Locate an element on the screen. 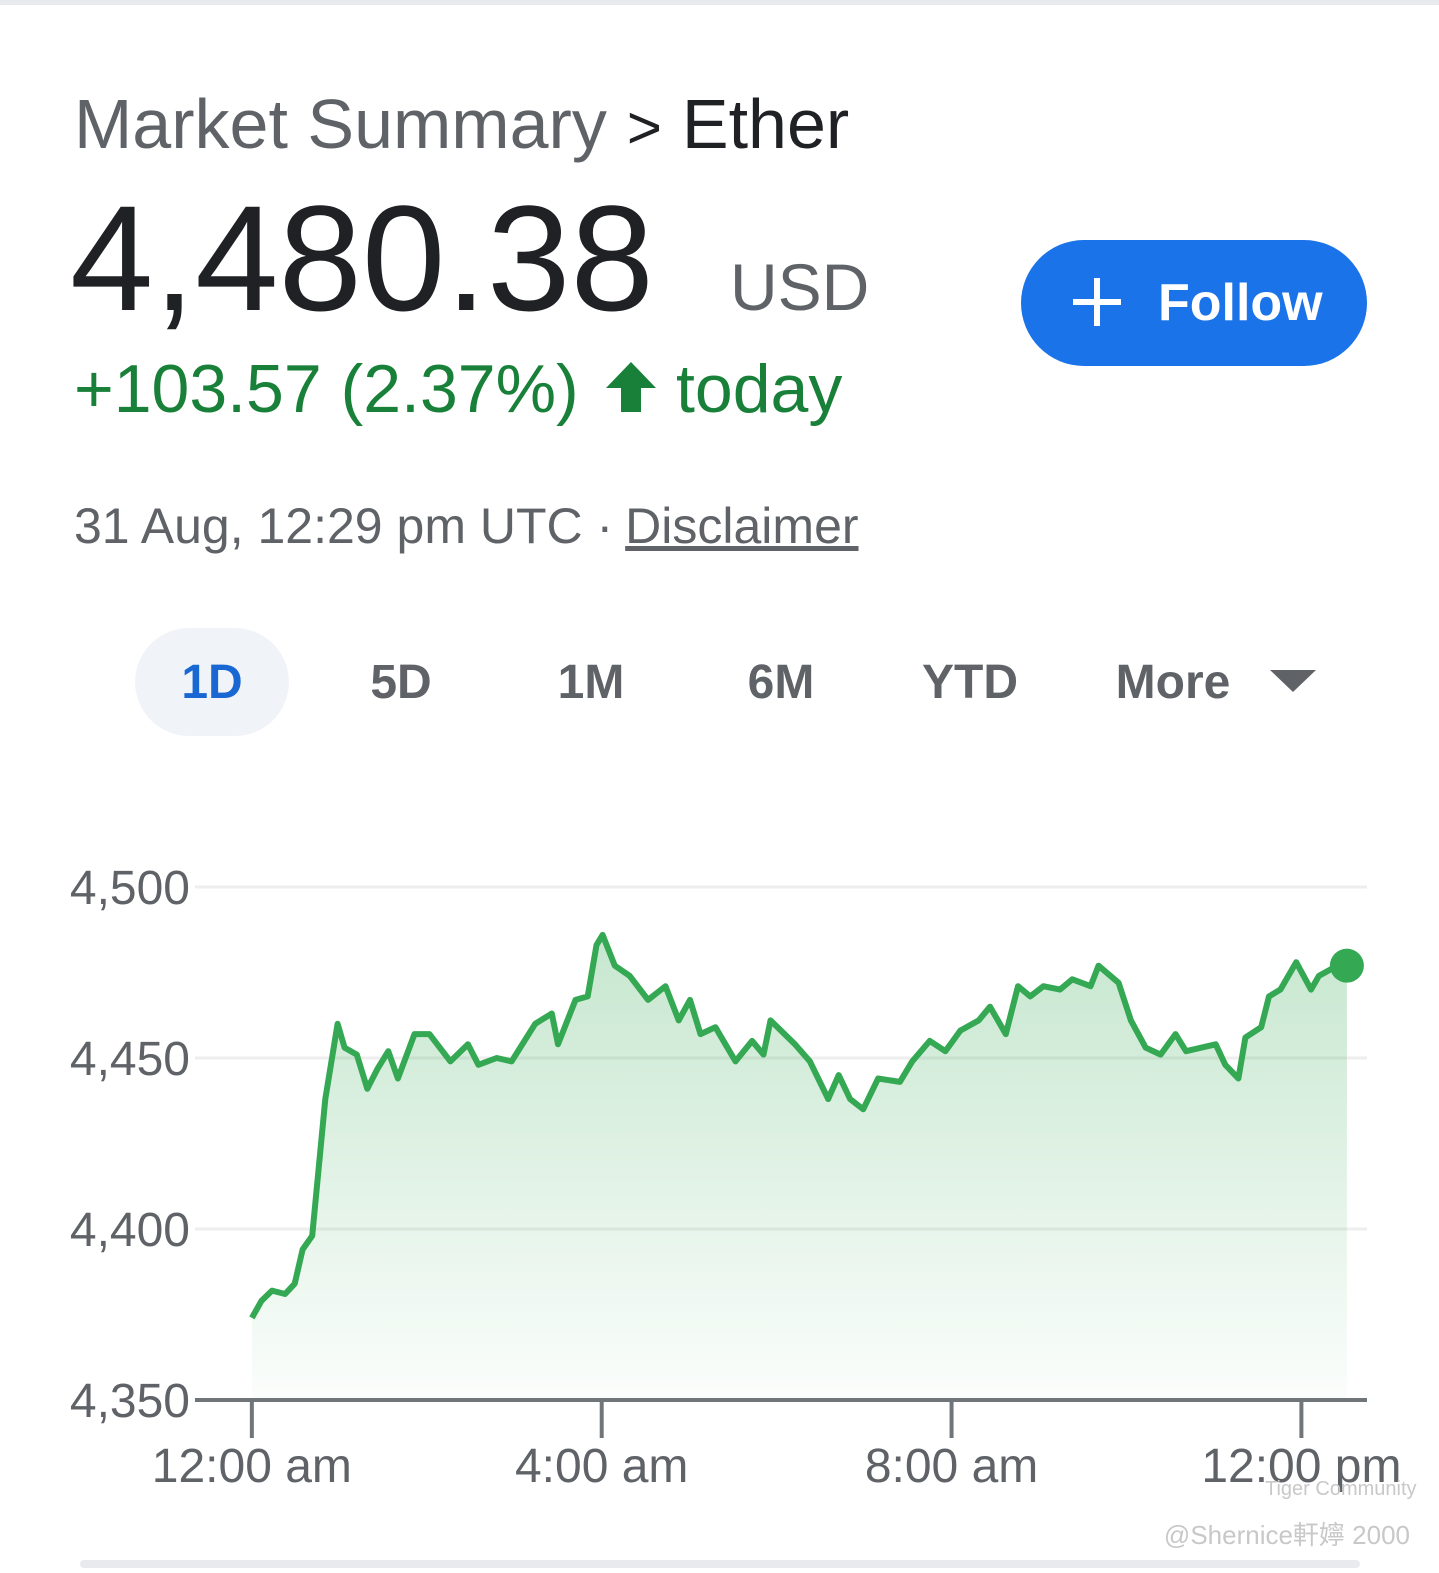  y-tick-label: 4,500 is located at coordinates (130, 888).